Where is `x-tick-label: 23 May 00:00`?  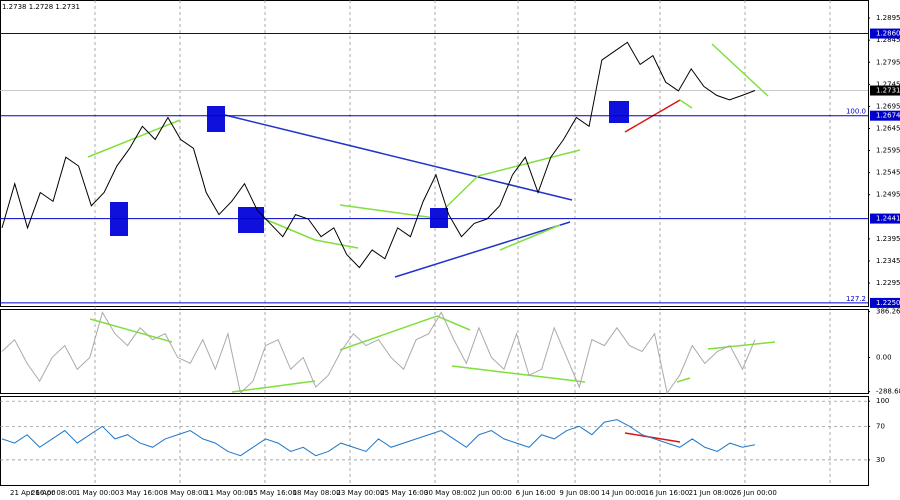 x-tick-label: 23 May 00:00 is located at coordinates (360, 493).